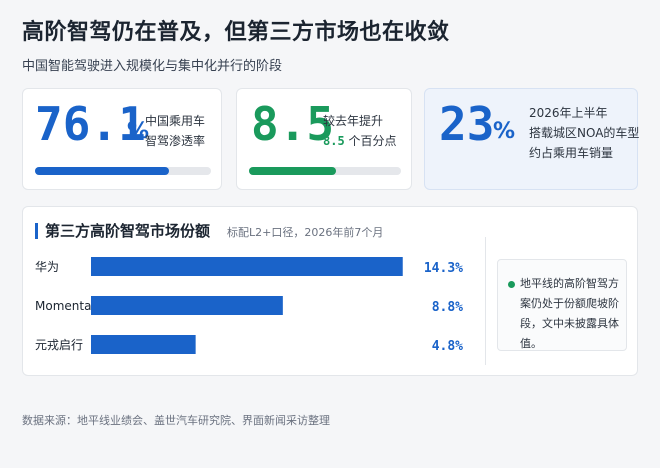 This screenshot has height=468, width=660. I want to click on kpi-value: 76.1, so click(90, 124).